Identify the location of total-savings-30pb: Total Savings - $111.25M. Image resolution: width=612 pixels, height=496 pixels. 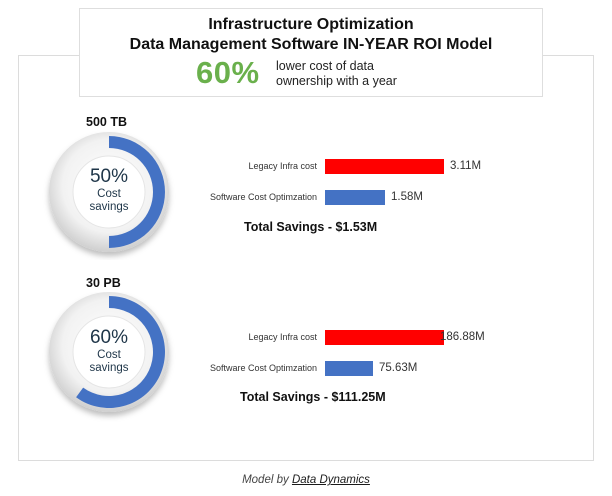
(313, 397).